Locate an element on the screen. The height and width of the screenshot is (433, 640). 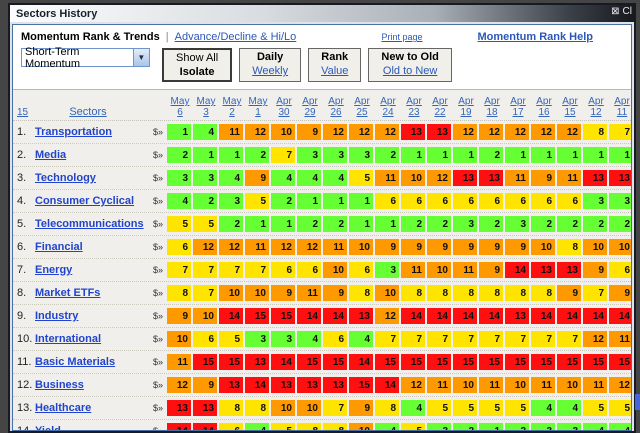
sector-link: Industry is located at coordinates (56, 316).